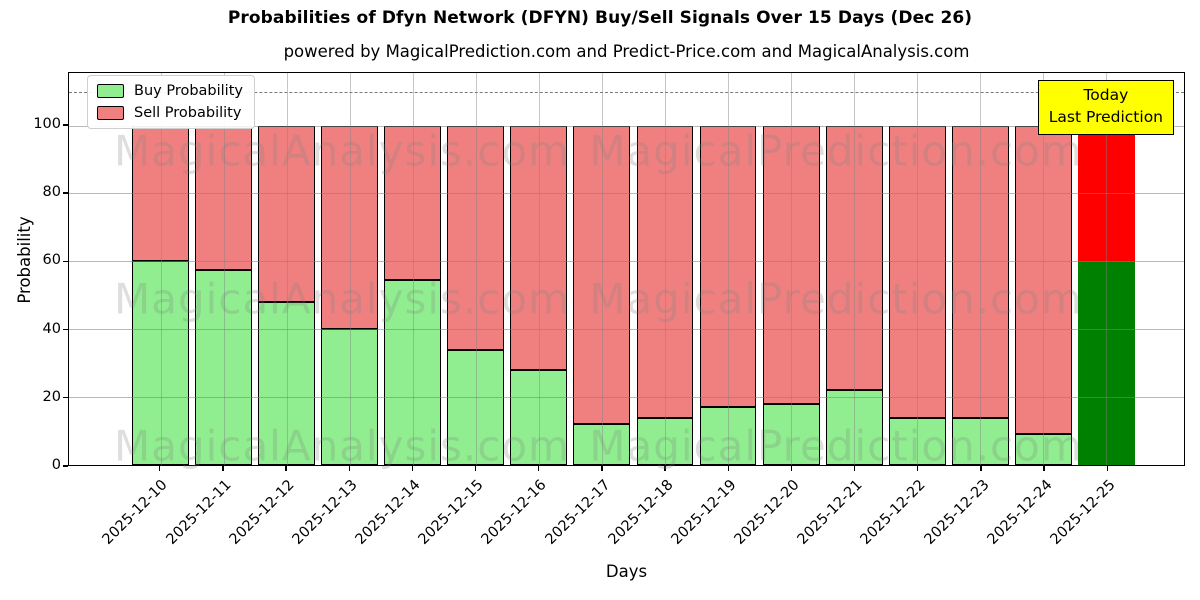 This screenshot has width=1200, height=600. Describe the element at coordinates (171, 102) in the screenshot. I see `legend: Buy Probability Sell Probability` at that location.